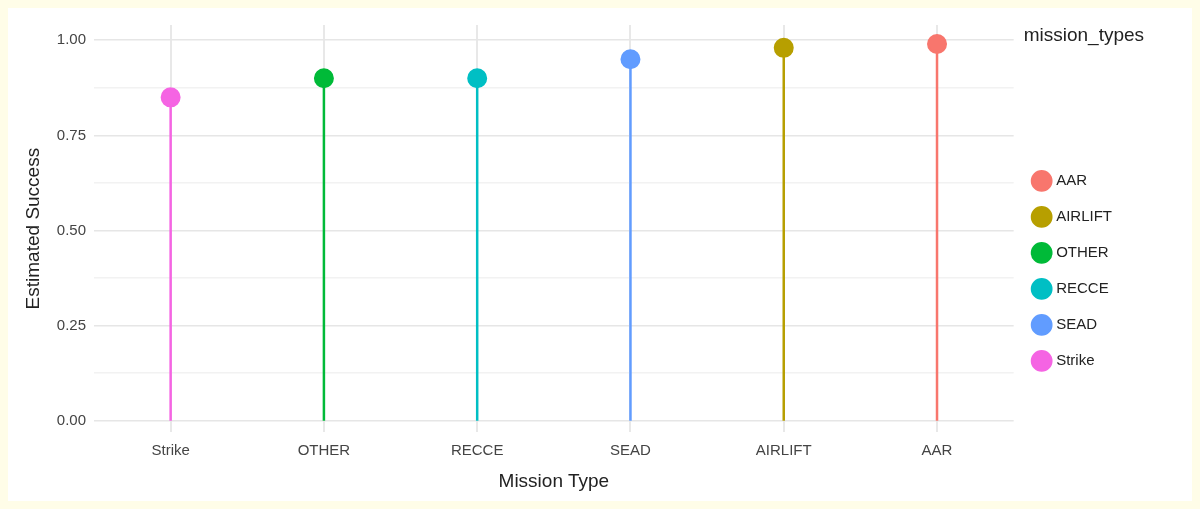  I want to click on x-tick-label: AAR, so click(937, 450).